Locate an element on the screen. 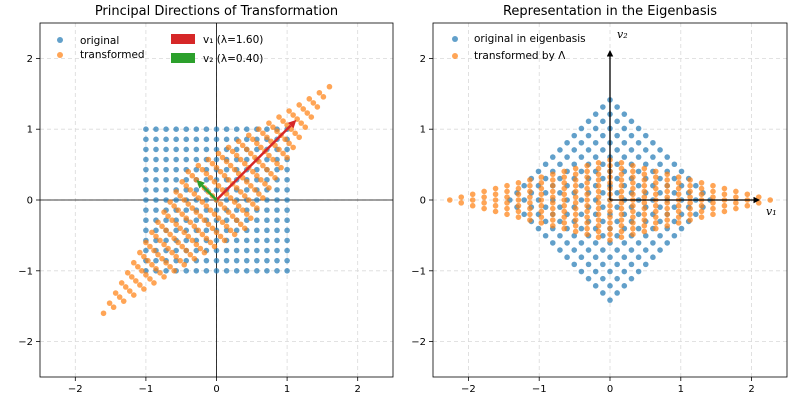 The height and width of the screenshot is (400, 800). y-tick-label: −1 is located at coordinates (418, 271).